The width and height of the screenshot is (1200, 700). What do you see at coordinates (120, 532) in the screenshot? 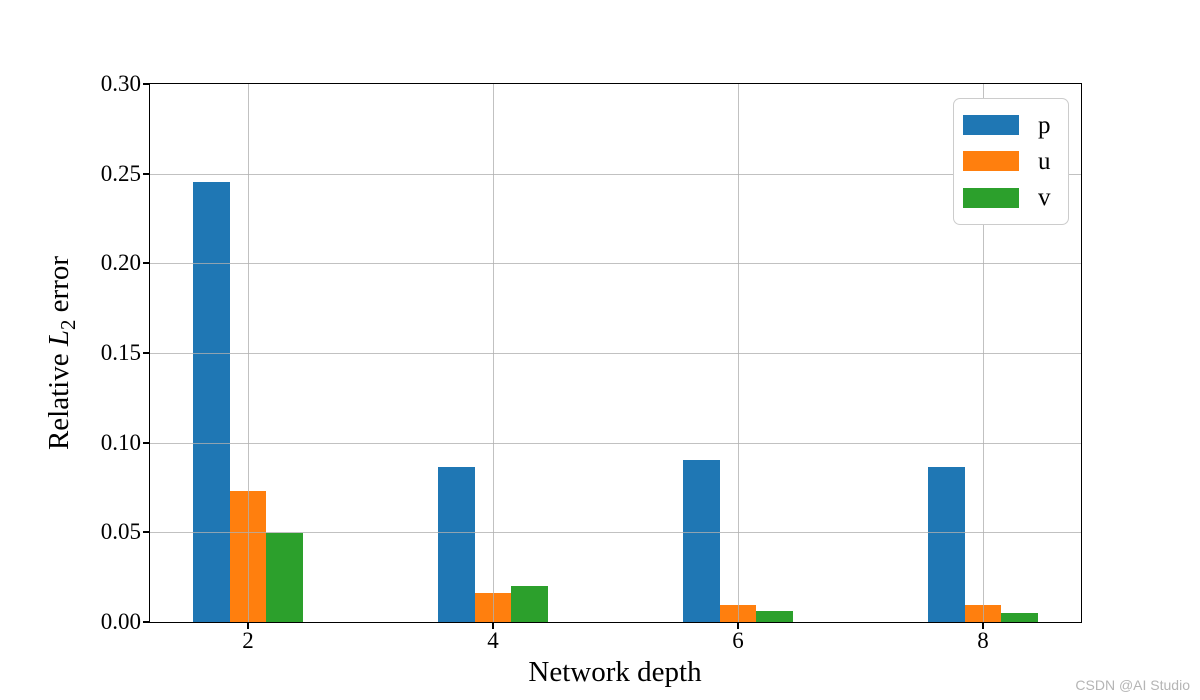
I see `y-tick-label: 0.05` at bounding box center [120, 532].